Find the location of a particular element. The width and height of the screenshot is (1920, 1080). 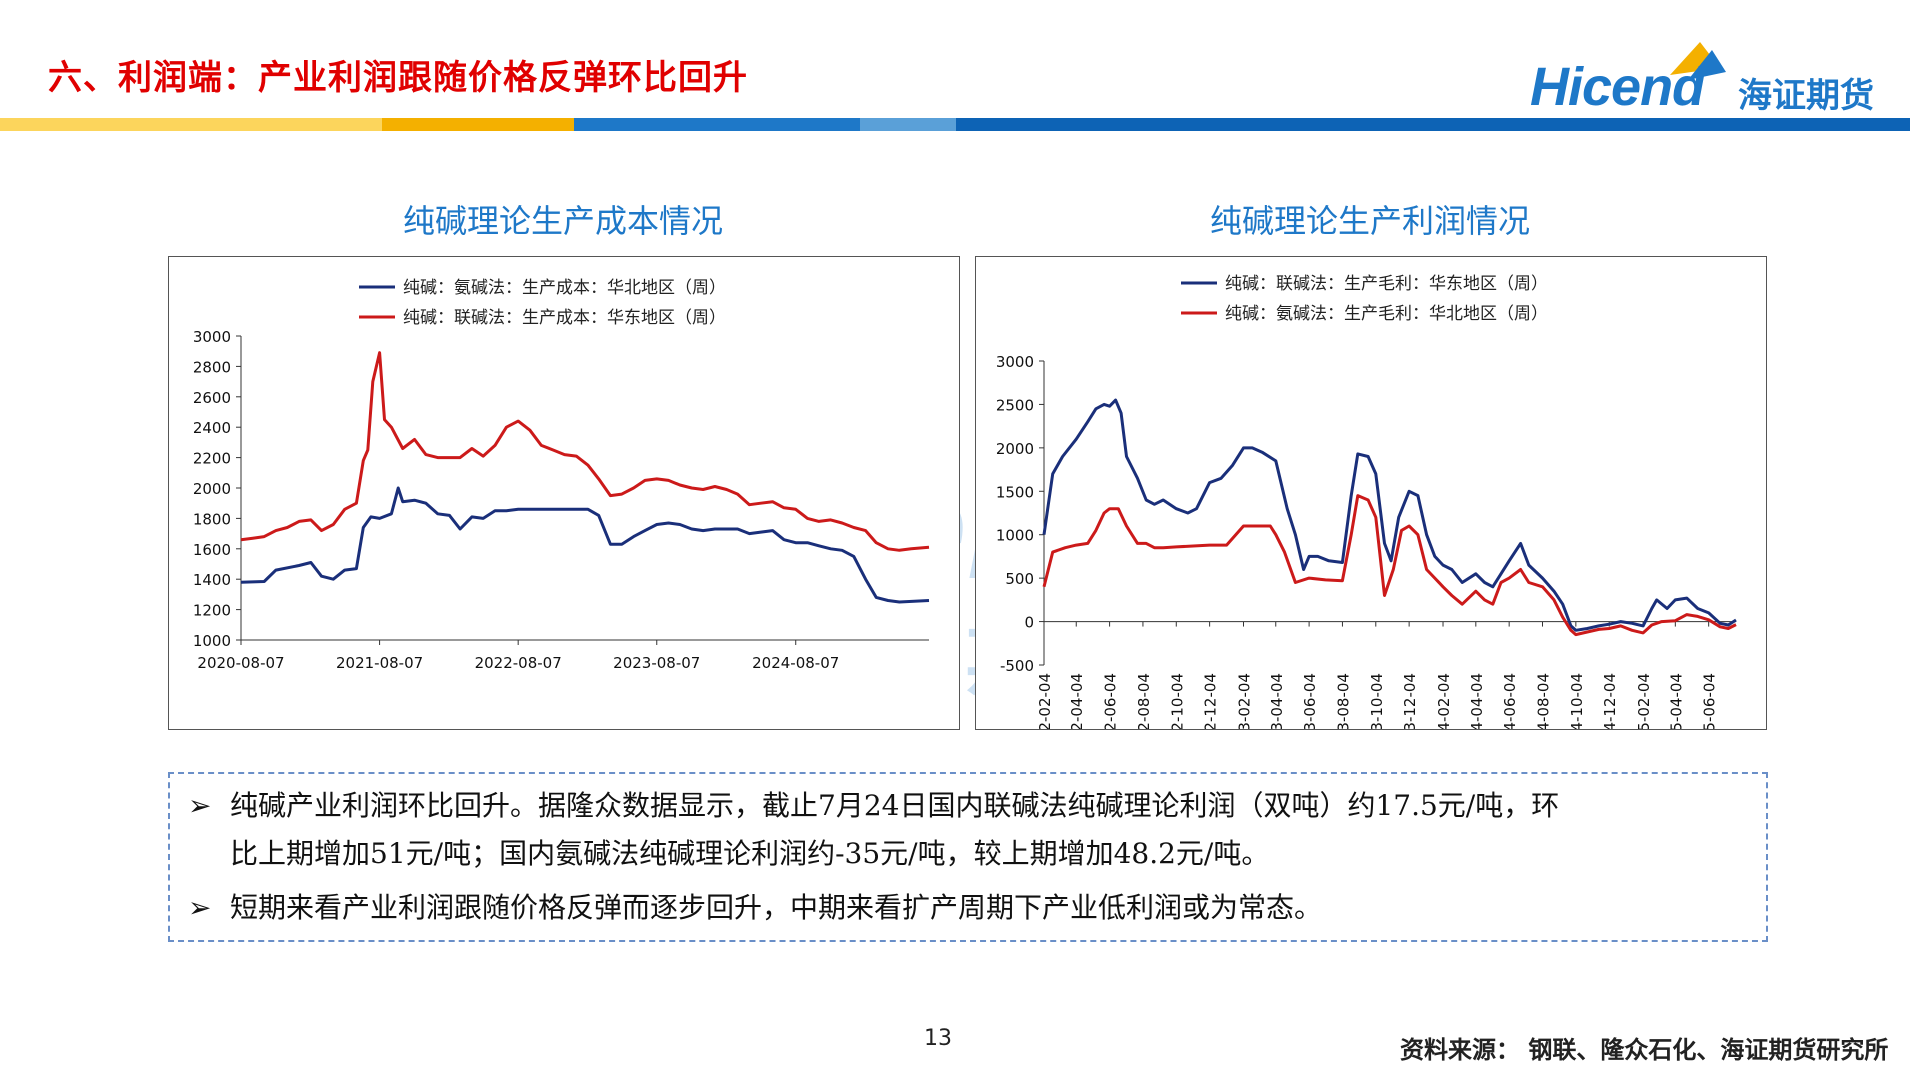

page-number: 13 is located at coordinates (938, 1038).